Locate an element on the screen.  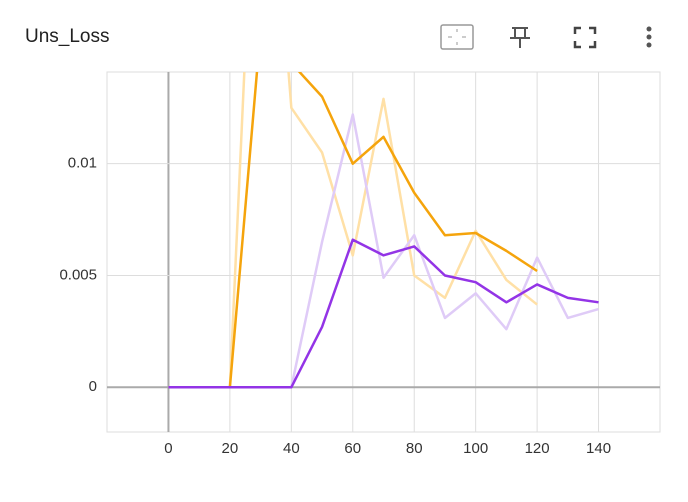
x-tick-label: 80 is located at coordinates (414, 448).